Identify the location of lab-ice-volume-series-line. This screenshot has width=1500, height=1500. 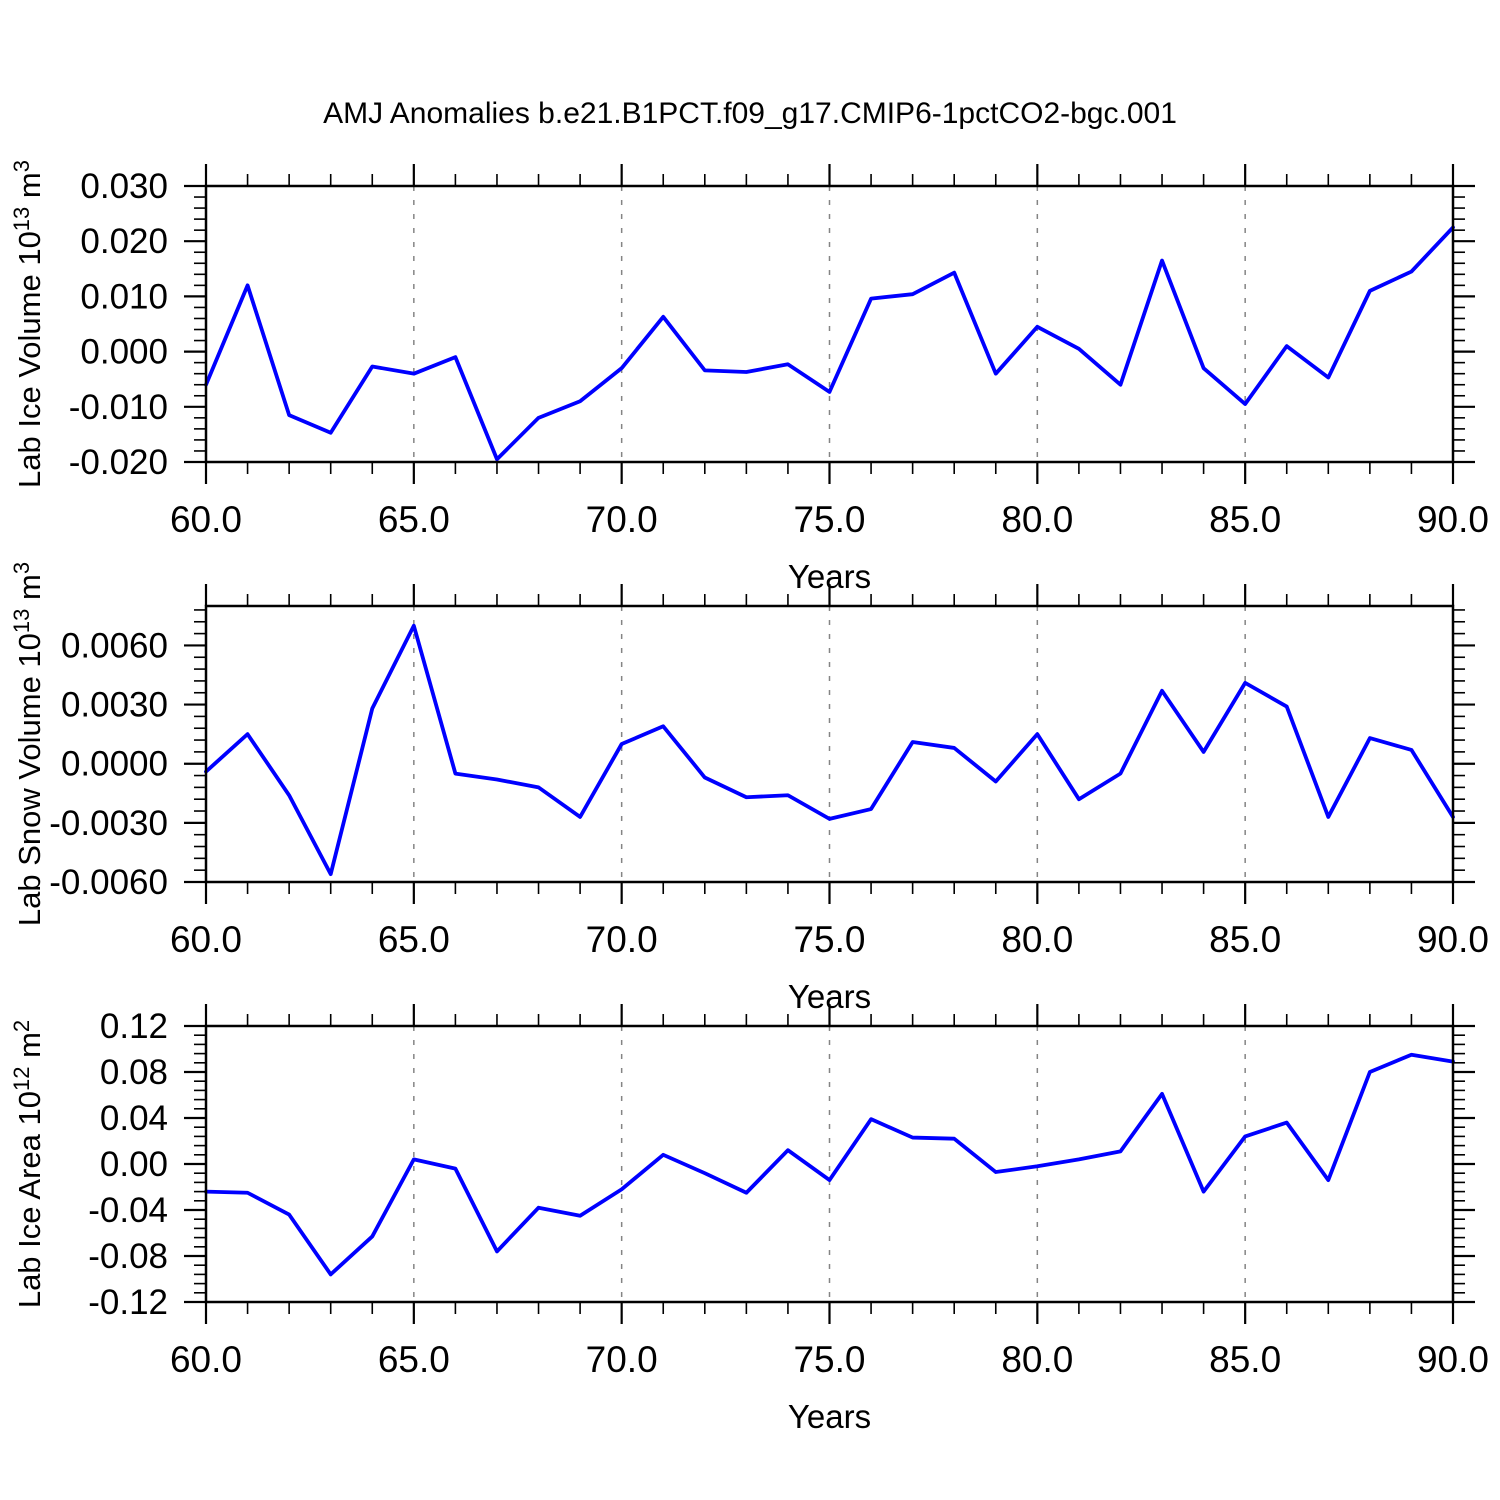
(829, 343).